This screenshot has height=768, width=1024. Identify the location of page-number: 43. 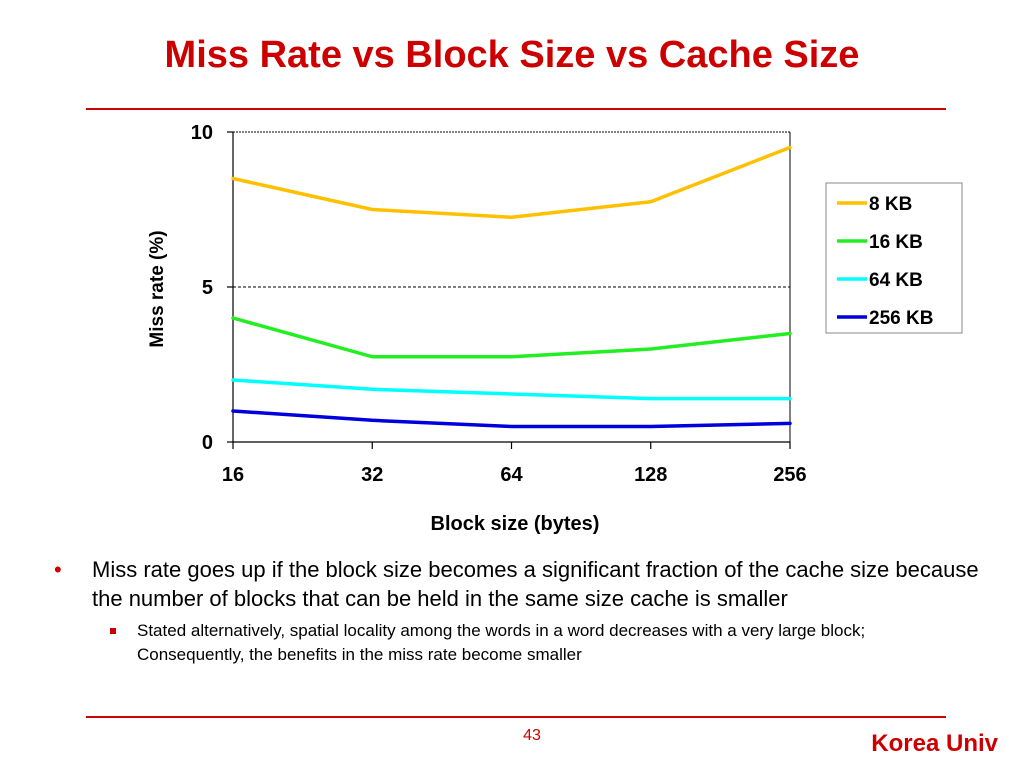
(532, 735).